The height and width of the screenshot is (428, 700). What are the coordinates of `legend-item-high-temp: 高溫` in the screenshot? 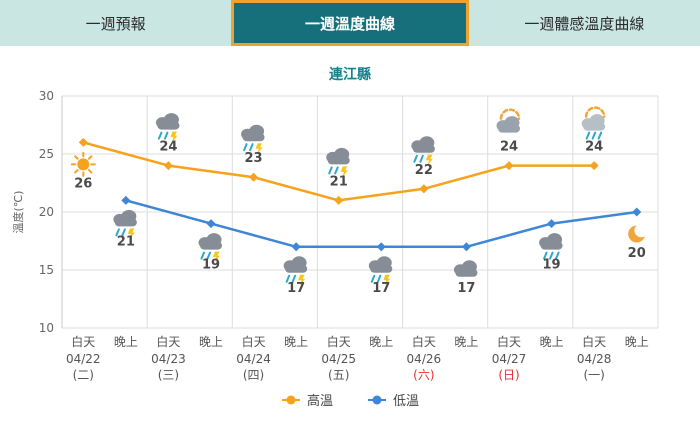 It's located at (307, 399).